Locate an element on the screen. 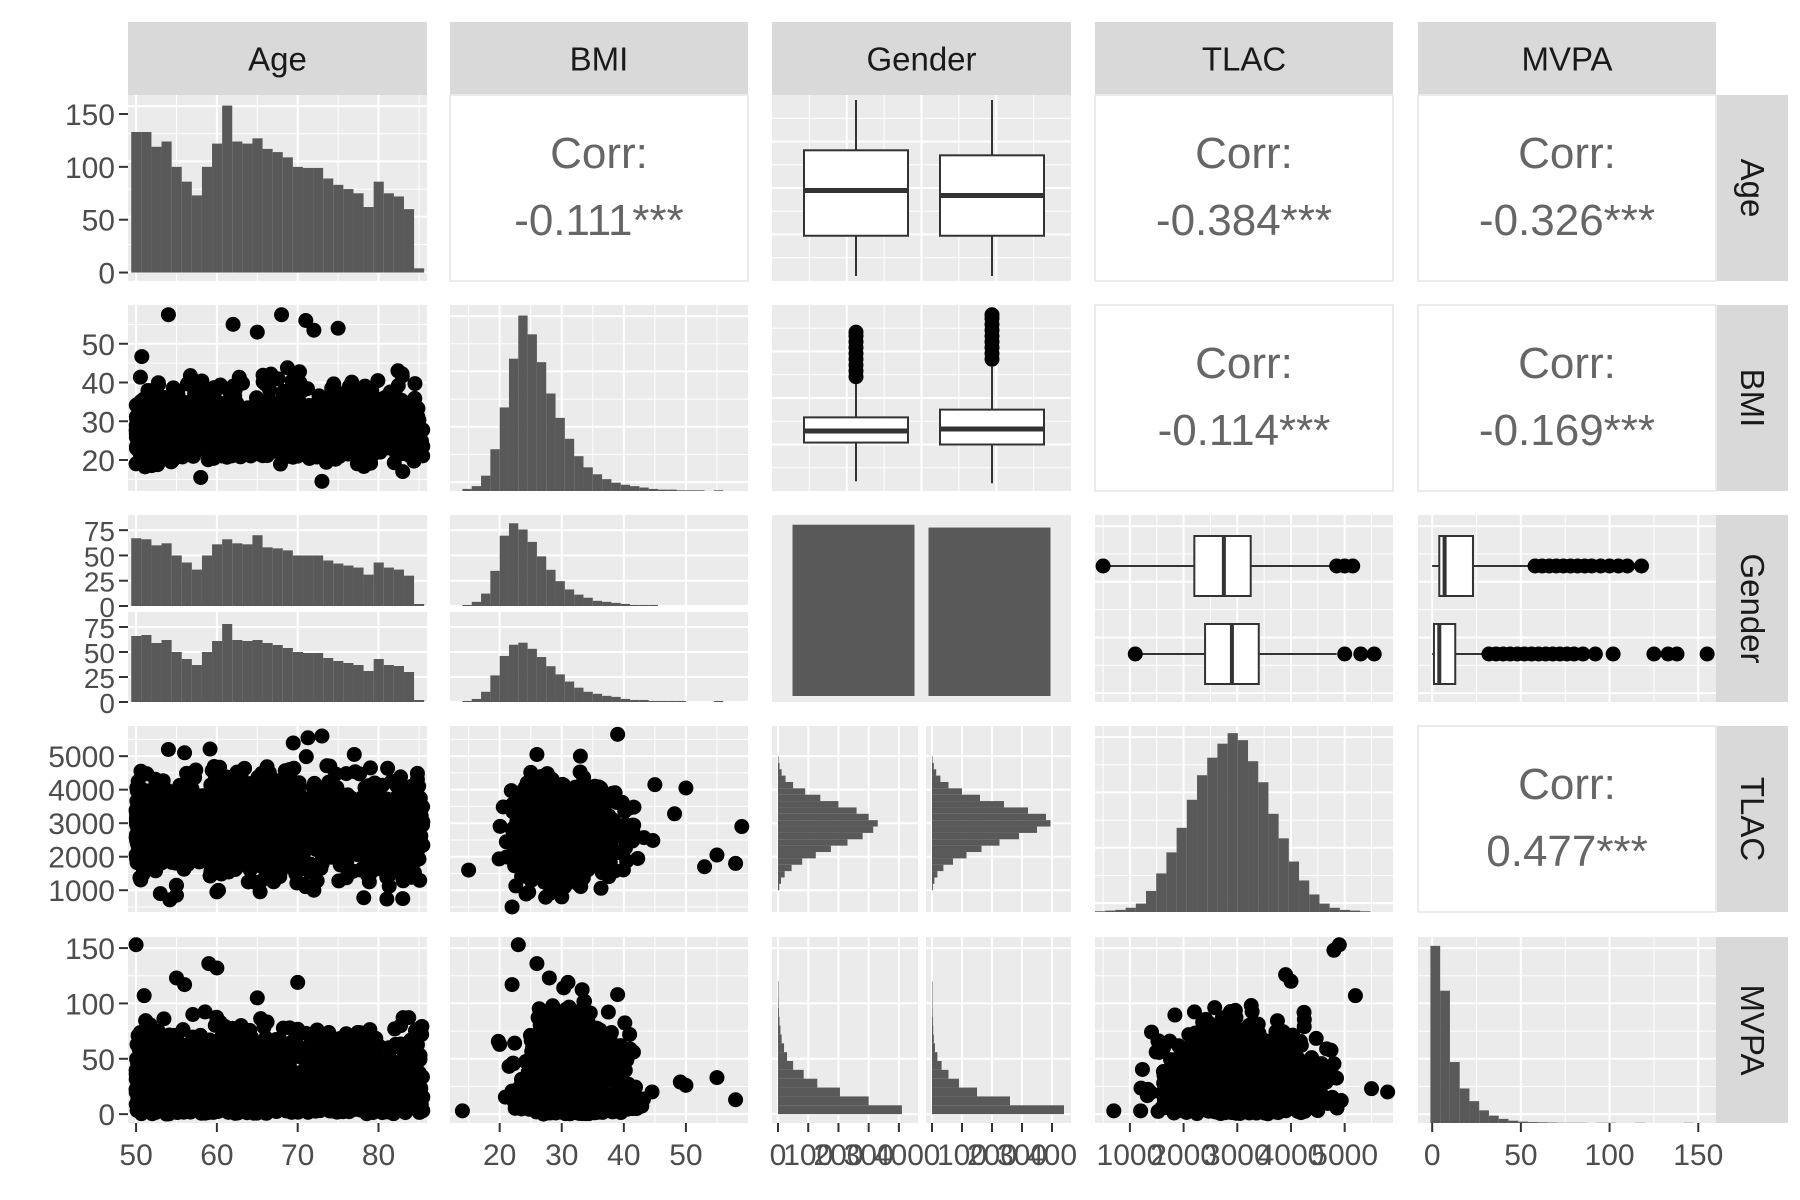  strip-label-right-bmi: BMI is located at coordinates (1752, 398).